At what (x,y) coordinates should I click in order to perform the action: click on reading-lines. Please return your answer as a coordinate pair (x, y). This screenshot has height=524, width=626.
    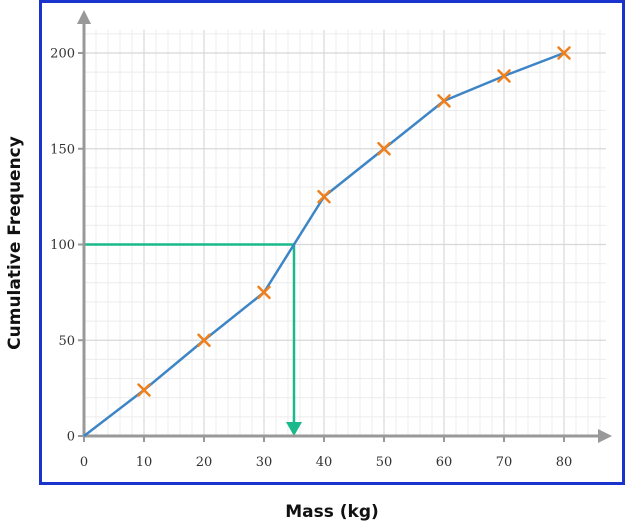
    Looking at the image, I should click on (193, 339).